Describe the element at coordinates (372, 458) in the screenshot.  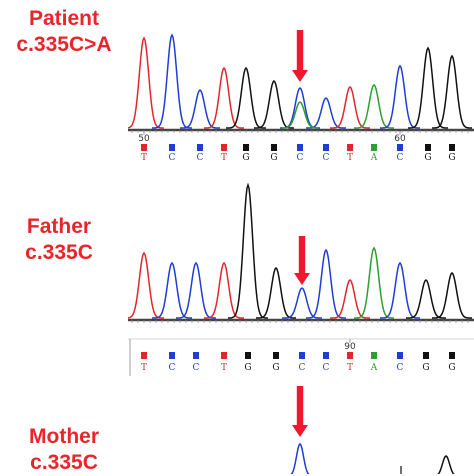
I see `mother-traces` at that location.